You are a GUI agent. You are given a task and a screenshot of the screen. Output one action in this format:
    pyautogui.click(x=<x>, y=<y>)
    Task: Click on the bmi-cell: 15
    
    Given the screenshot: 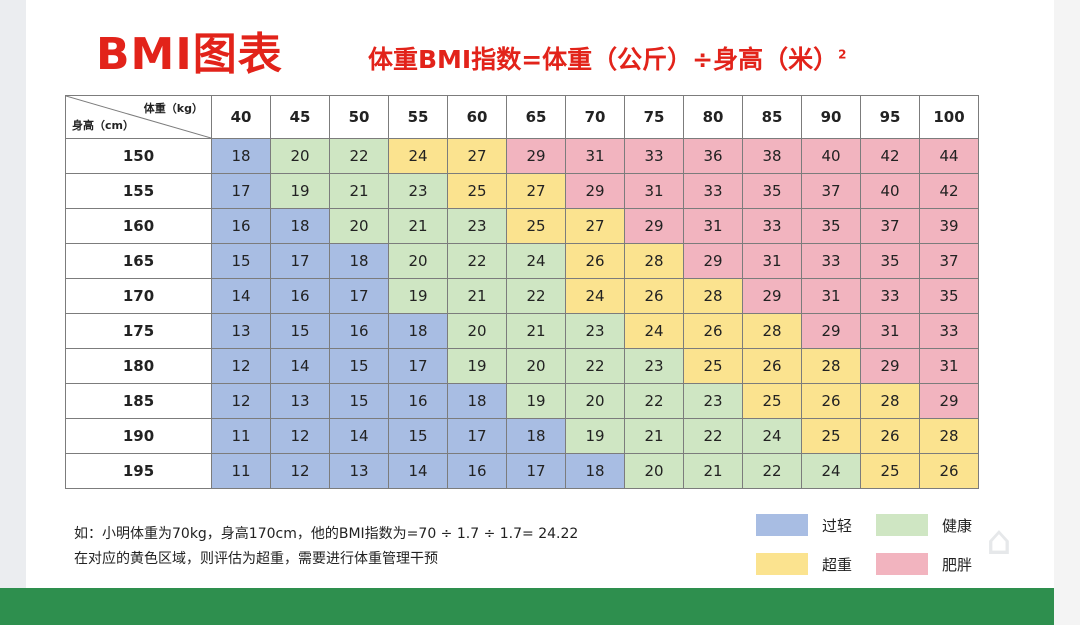 What is the action you would take?
    pyautogui.click(x=241, y=261)
    